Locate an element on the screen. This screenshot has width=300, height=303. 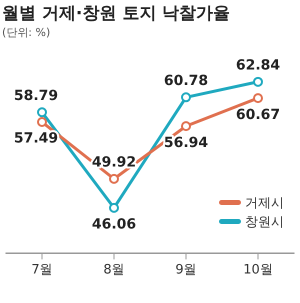
data-label: 58.79 is located at coordinates (36, 96).